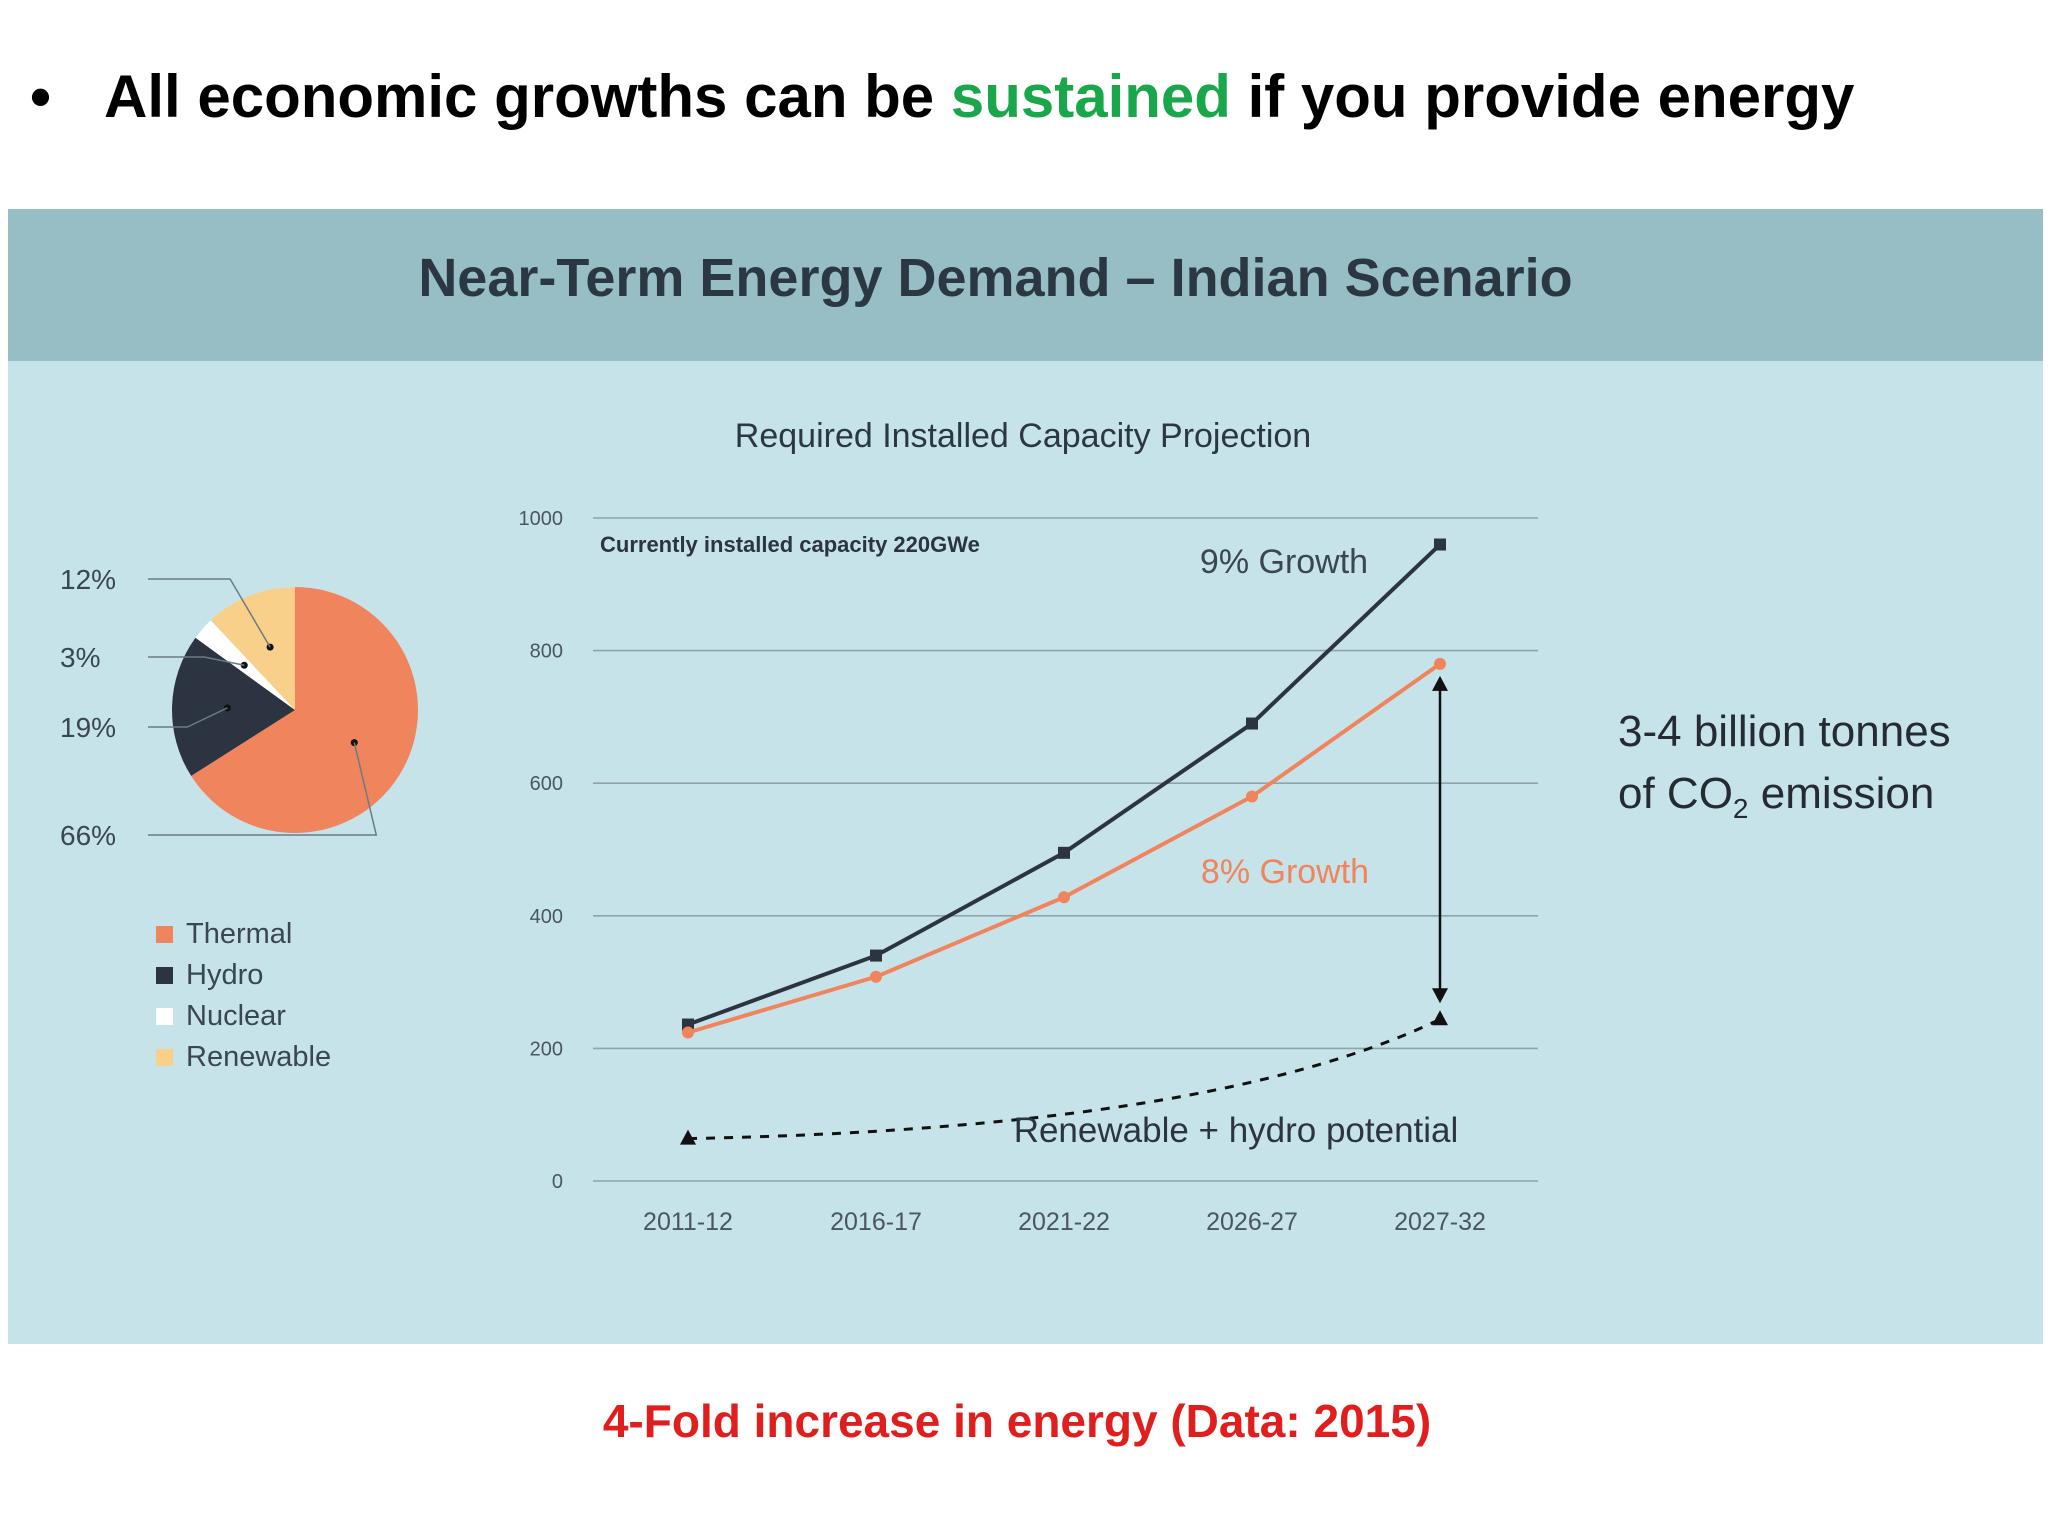 The width and height of the screenshot is (2048, 1536). Describe the element at coordinates (790, 544) in the screenshot. I see `currently-installed-annotation: Currently installed capacity 220GWe` at that location.